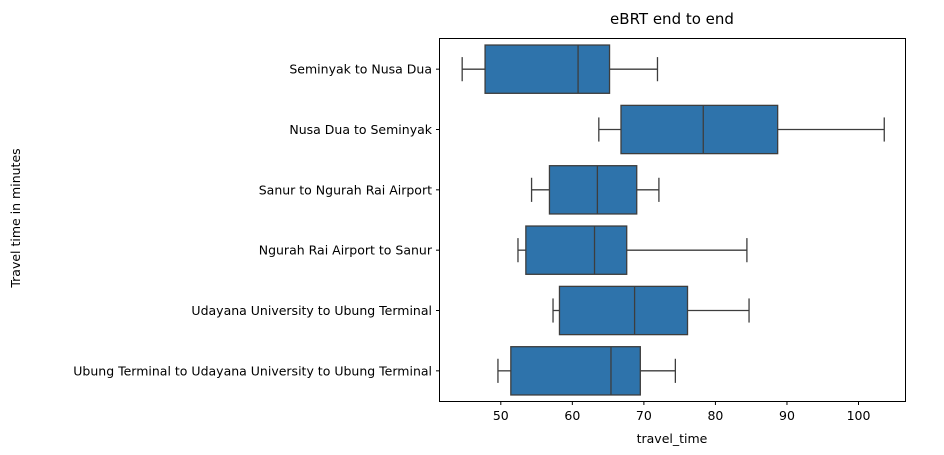 The width and height of the screenshot is (944, 455). Describe the element at coordinates (572, 415) in the screenshot. I see `x-tick-label: 60` at that location.